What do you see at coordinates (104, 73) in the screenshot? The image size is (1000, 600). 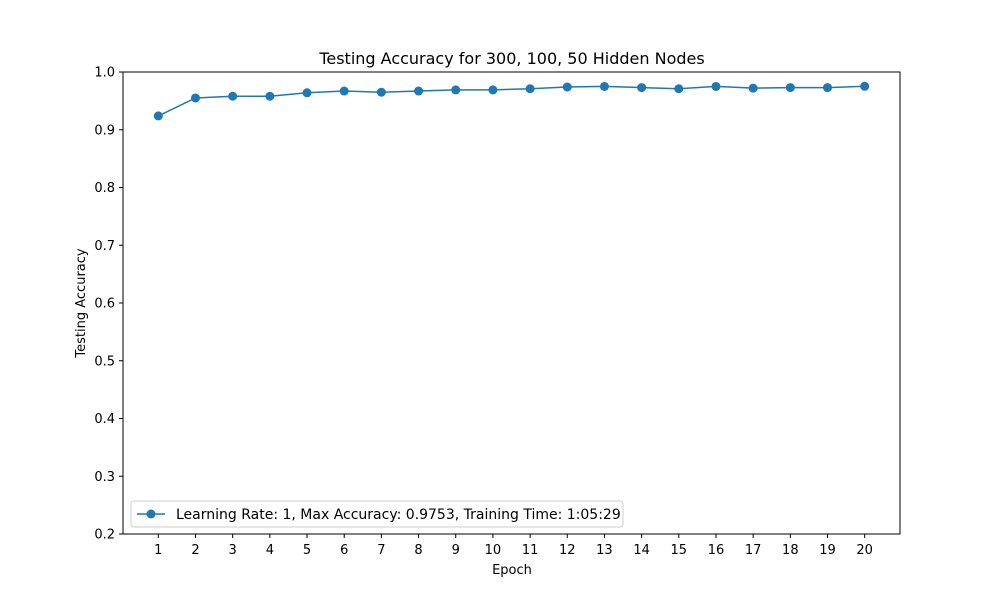 I see `y-tick-label: 1.0` at bounding box center [104, 73].